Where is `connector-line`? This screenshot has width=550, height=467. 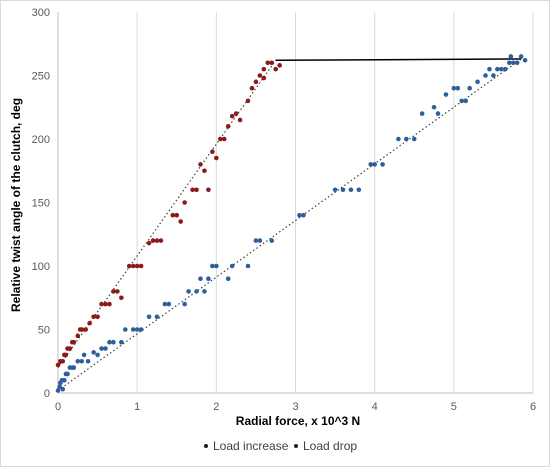
connector-line is located at coordinates (398, 60).